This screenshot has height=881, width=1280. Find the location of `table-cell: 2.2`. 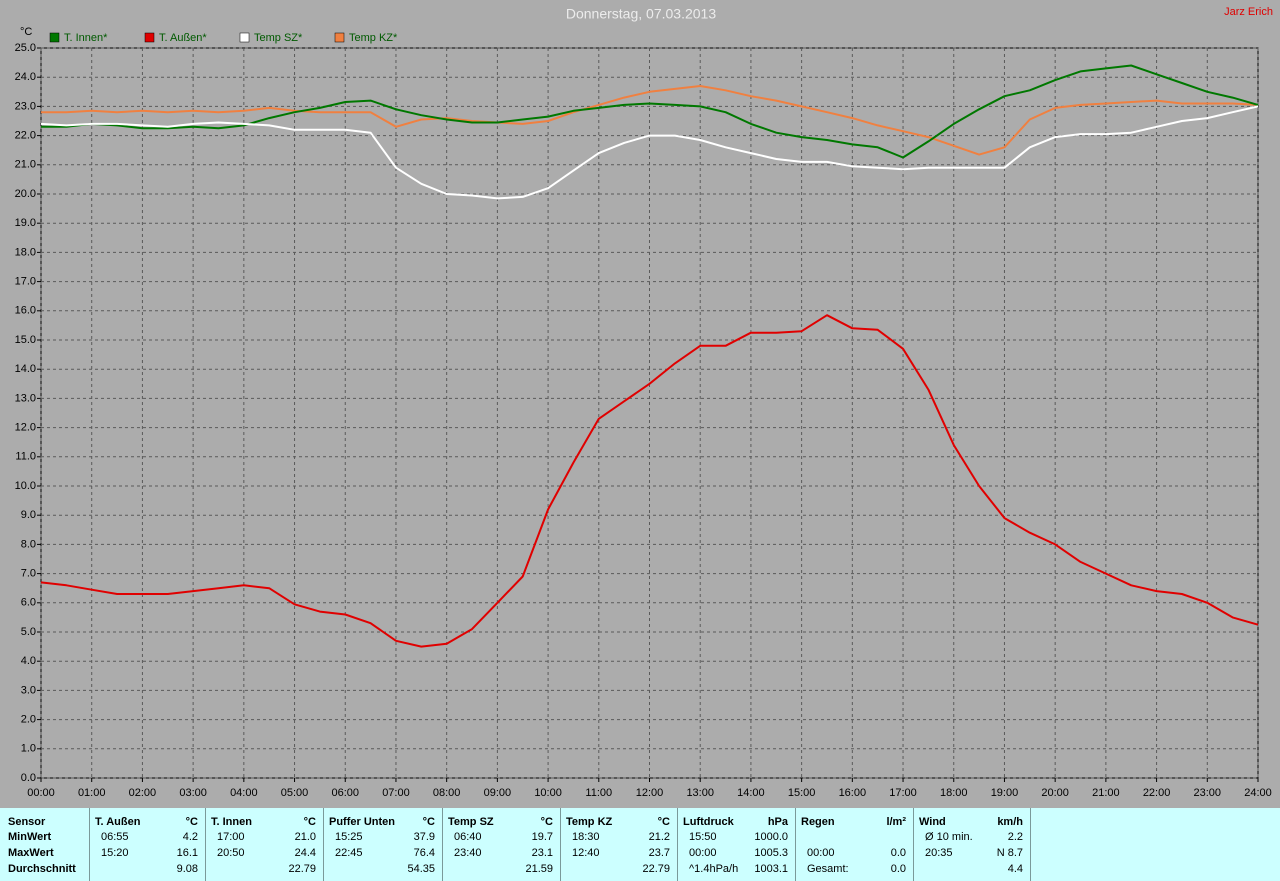

table-cell: 2.2 is located at coordinates (1015, 837).